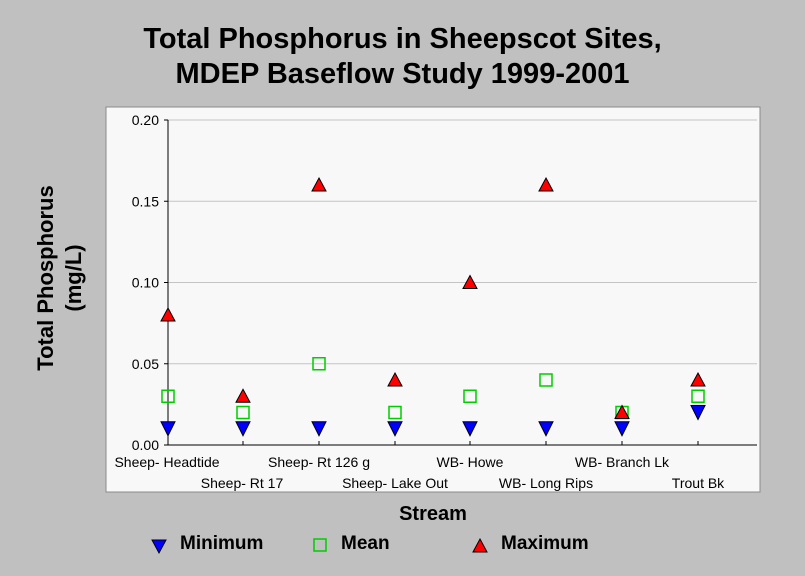 Image resolution: width=805 pixels, height=576 pixels. I want to click on legend-mean-label: Mean, so click(365, 543).